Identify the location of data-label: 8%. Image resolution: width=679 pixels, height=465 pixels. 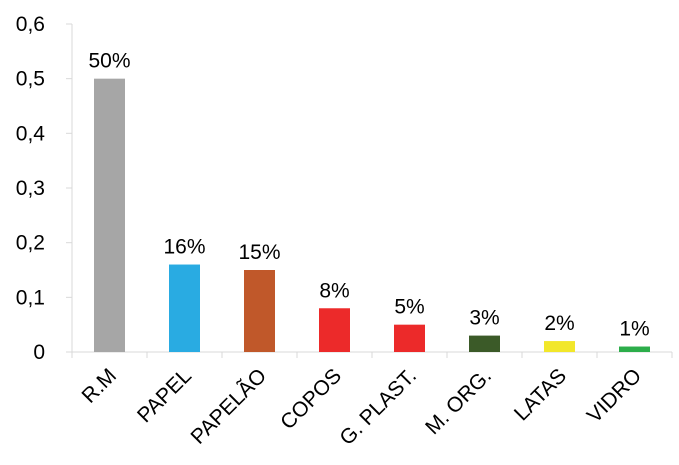
(334, 290).